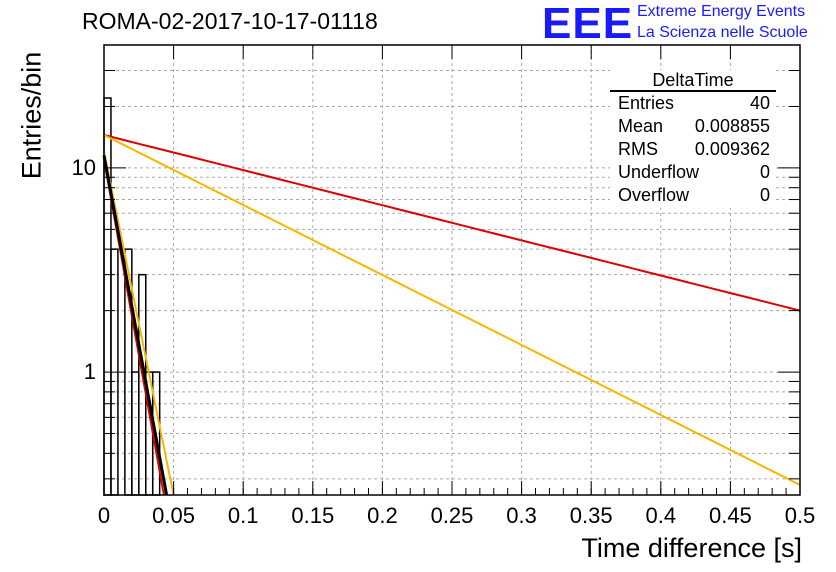 The image size is (836, 572). What do you see at coordinates (661, 515) in the screenshot?
I see `x-tick-label: 0.4` at bounding box center [661, 515].